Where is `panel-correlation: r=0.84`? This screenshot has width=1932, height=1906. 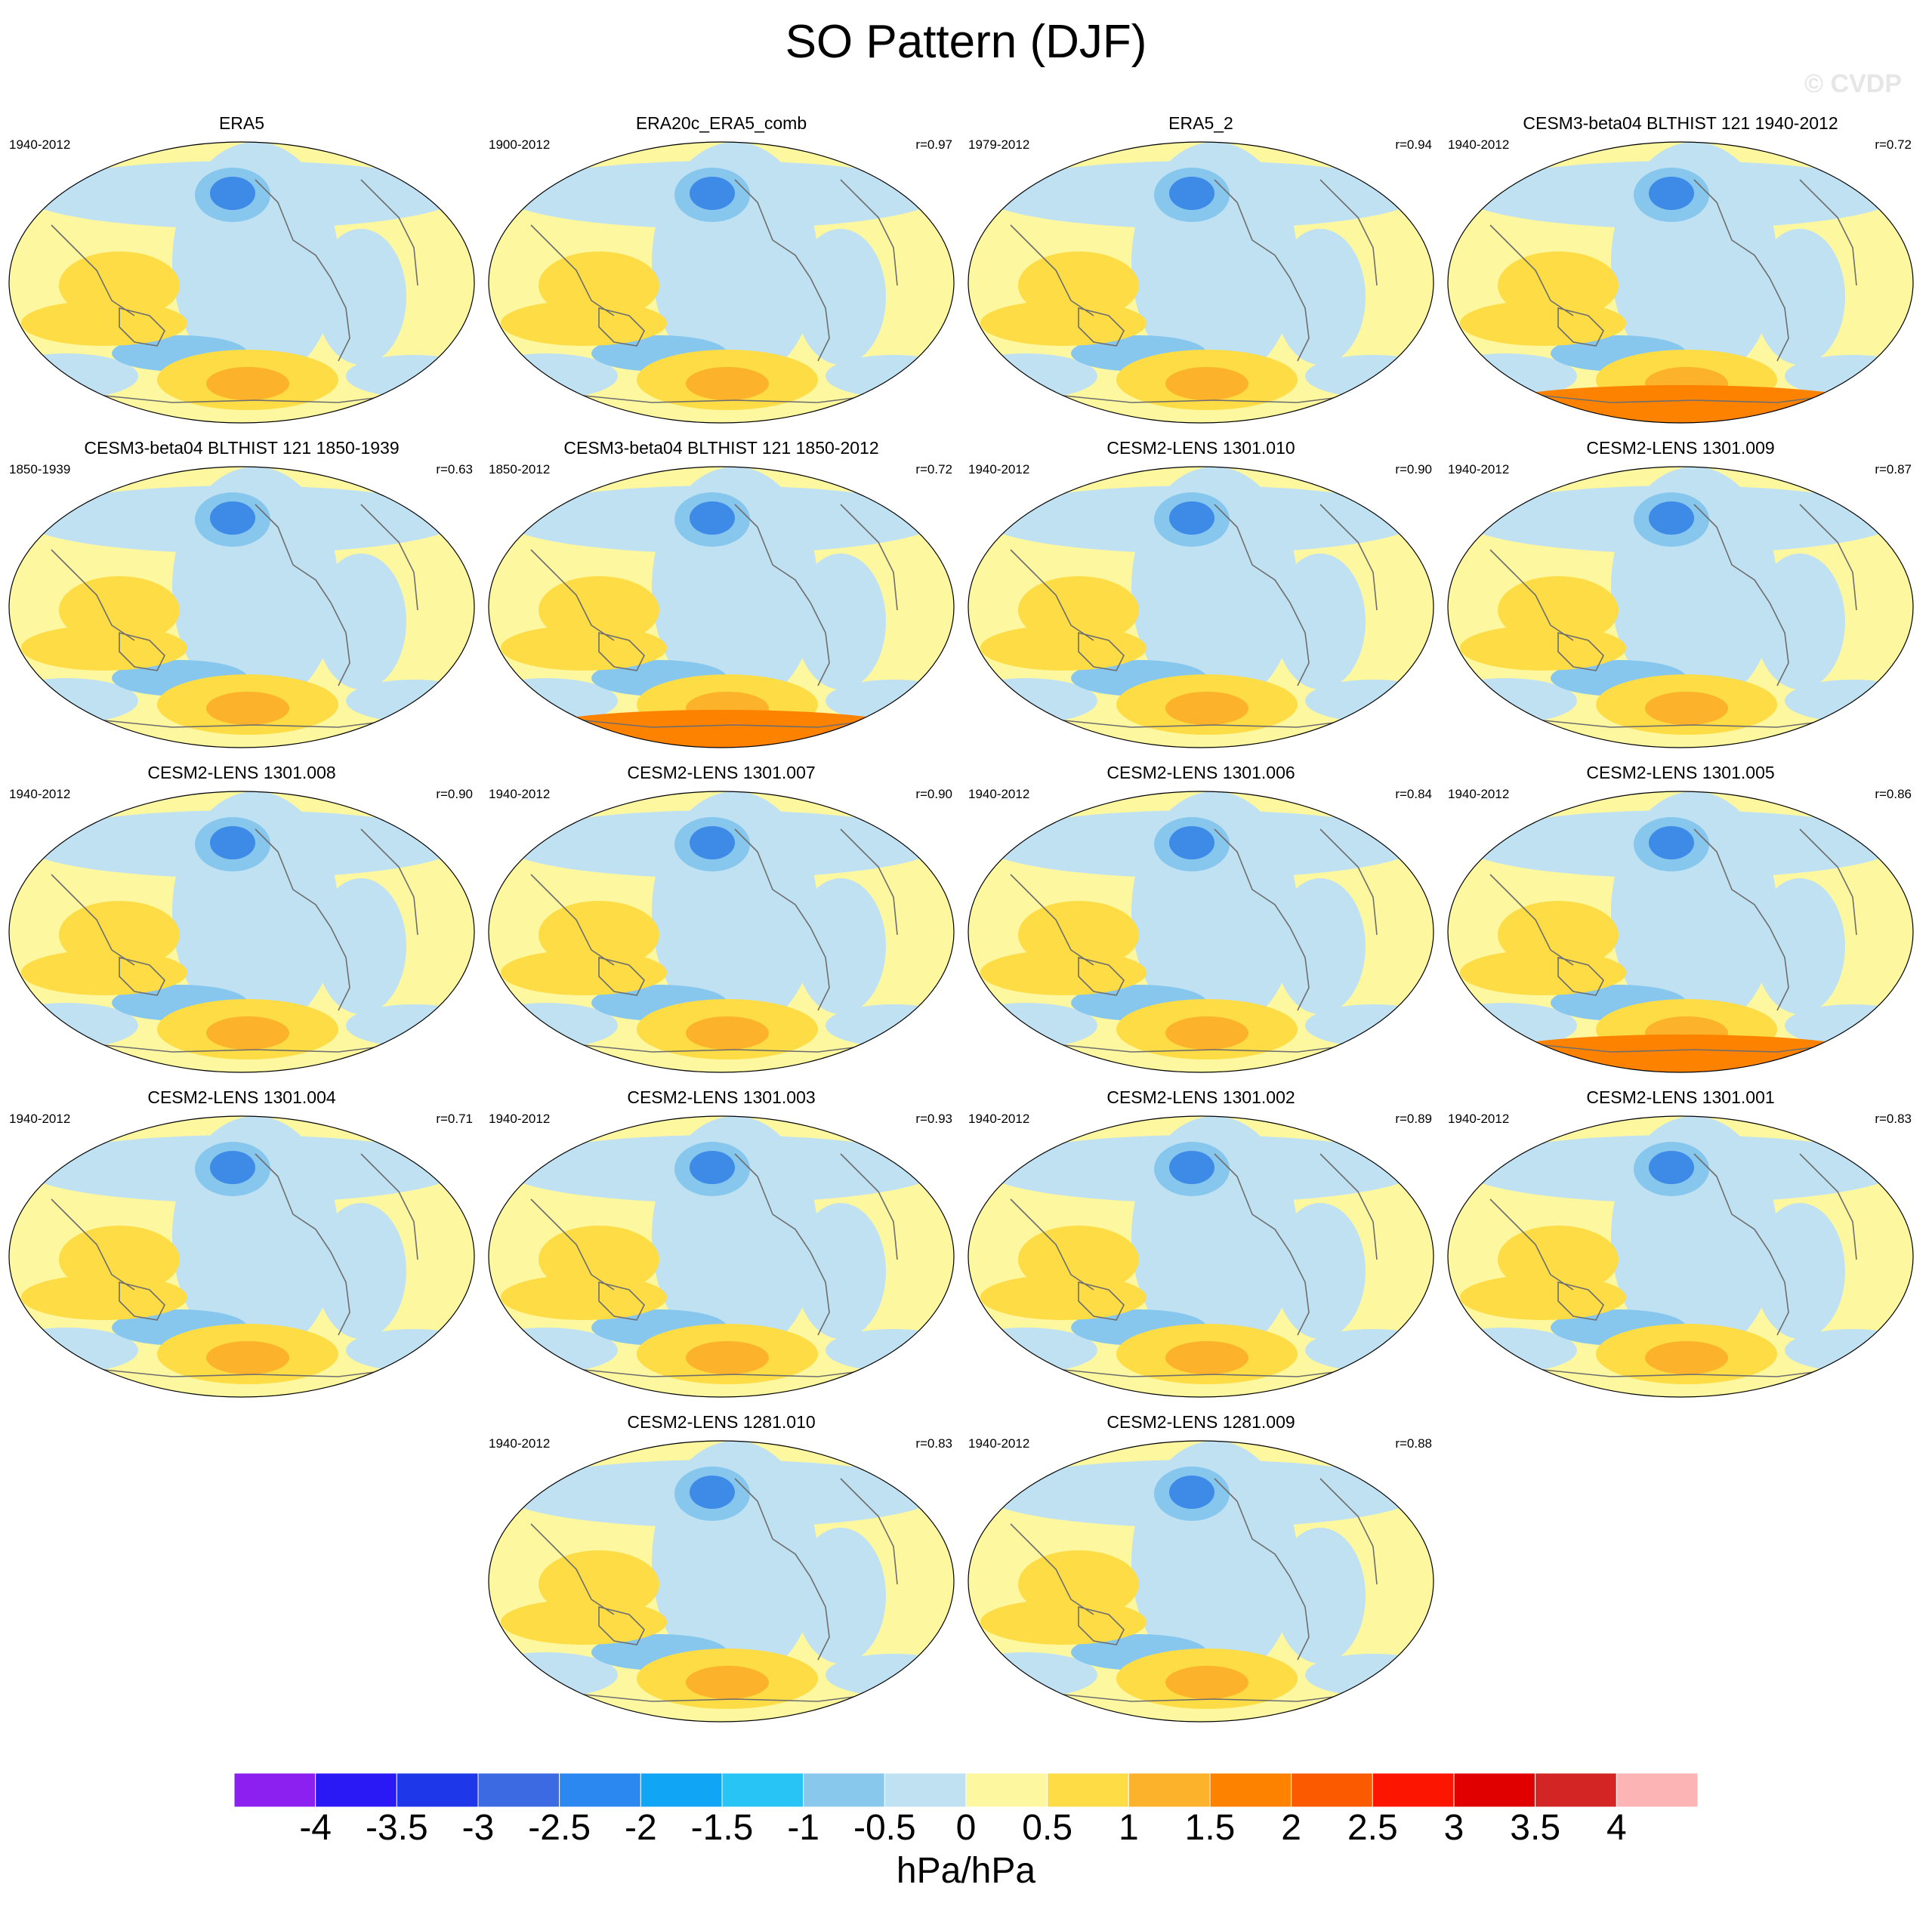
panel-correlation: r=0.84 is located at coordinates (1413, 794).